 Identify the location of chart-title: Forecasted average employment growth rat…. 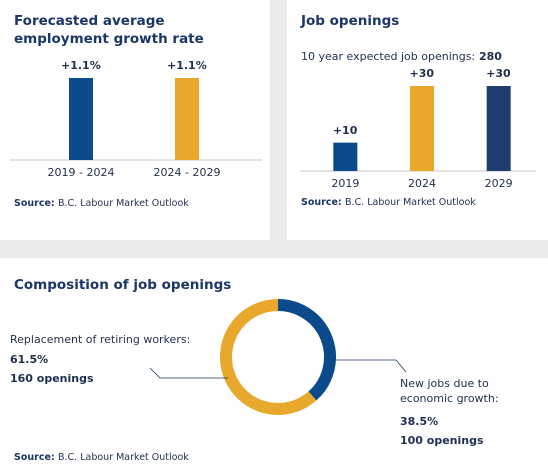
(109, 30).